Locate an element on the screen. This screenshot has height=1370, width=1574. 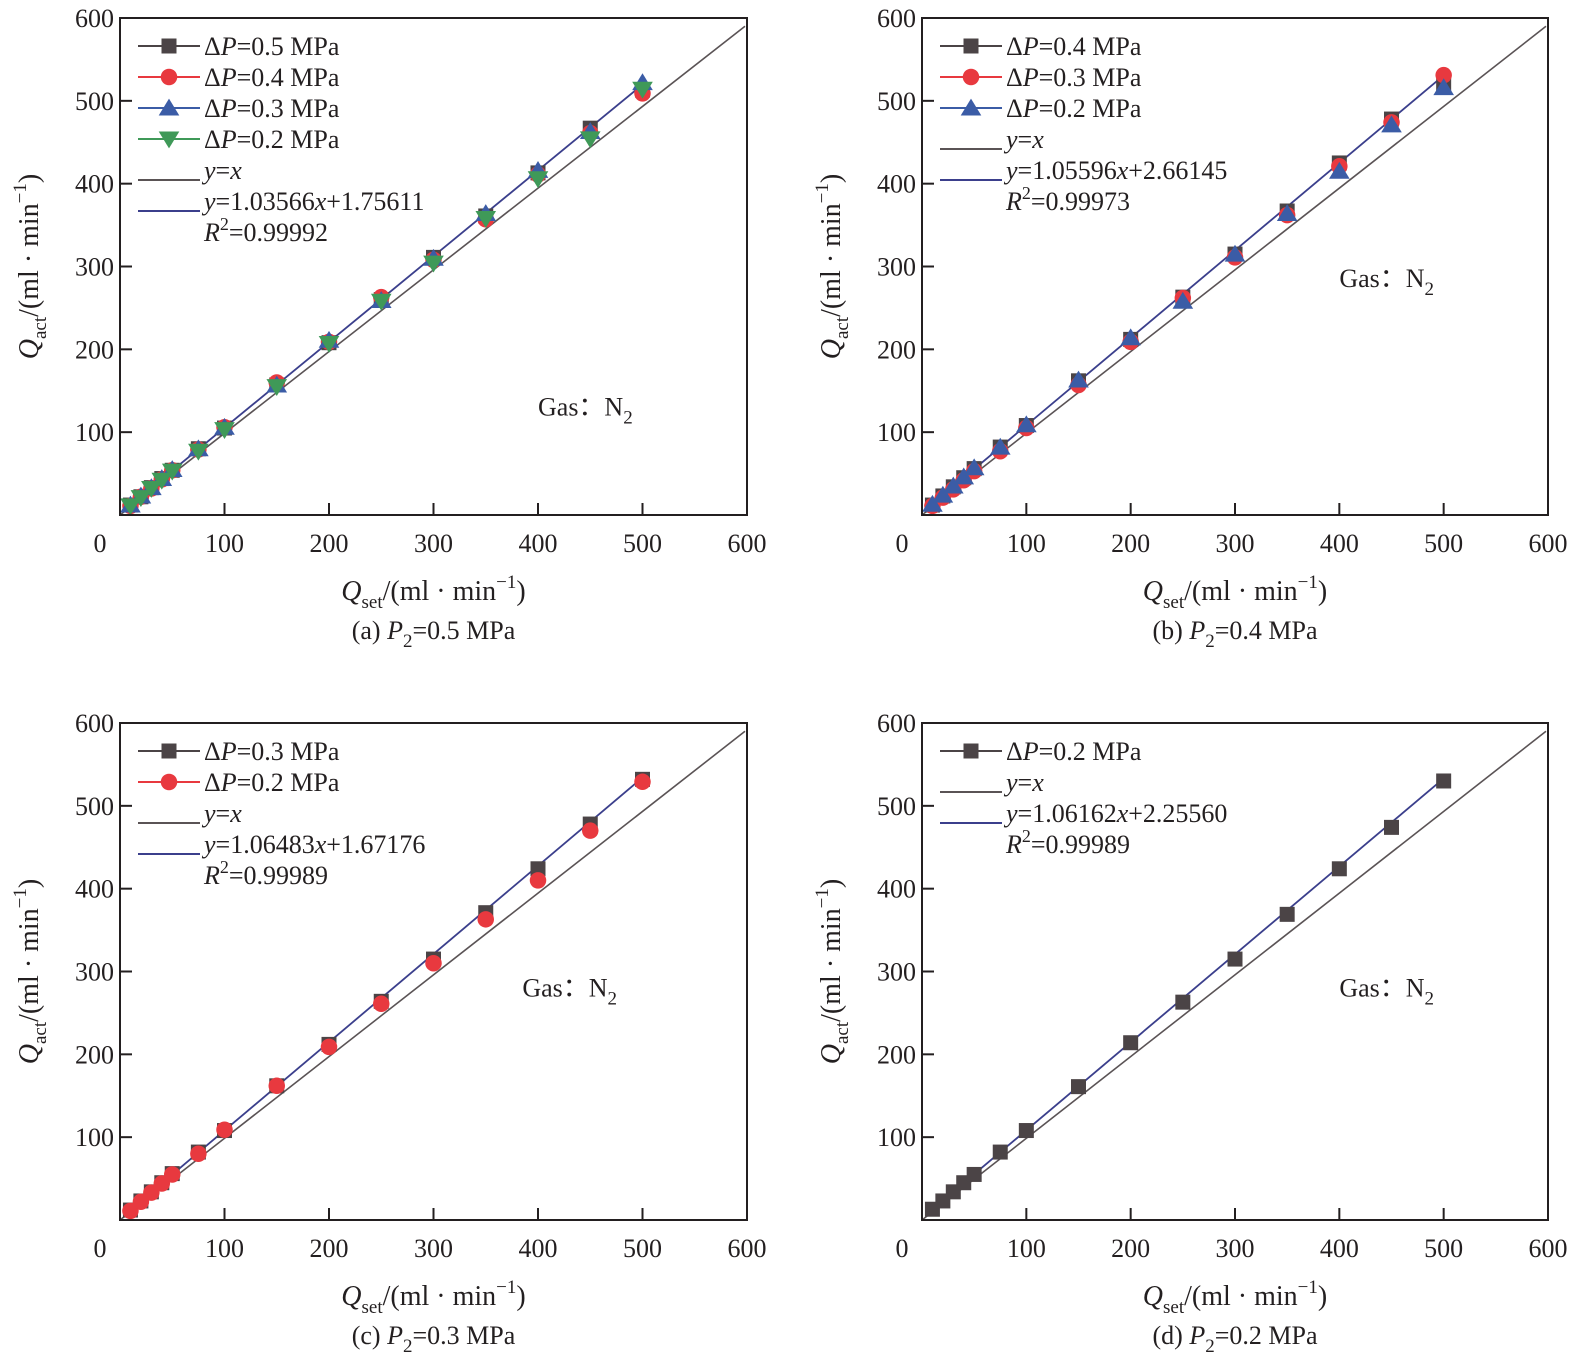
legend-label: ΔP=0.4 MPa is located at coordinates (1074, 46).